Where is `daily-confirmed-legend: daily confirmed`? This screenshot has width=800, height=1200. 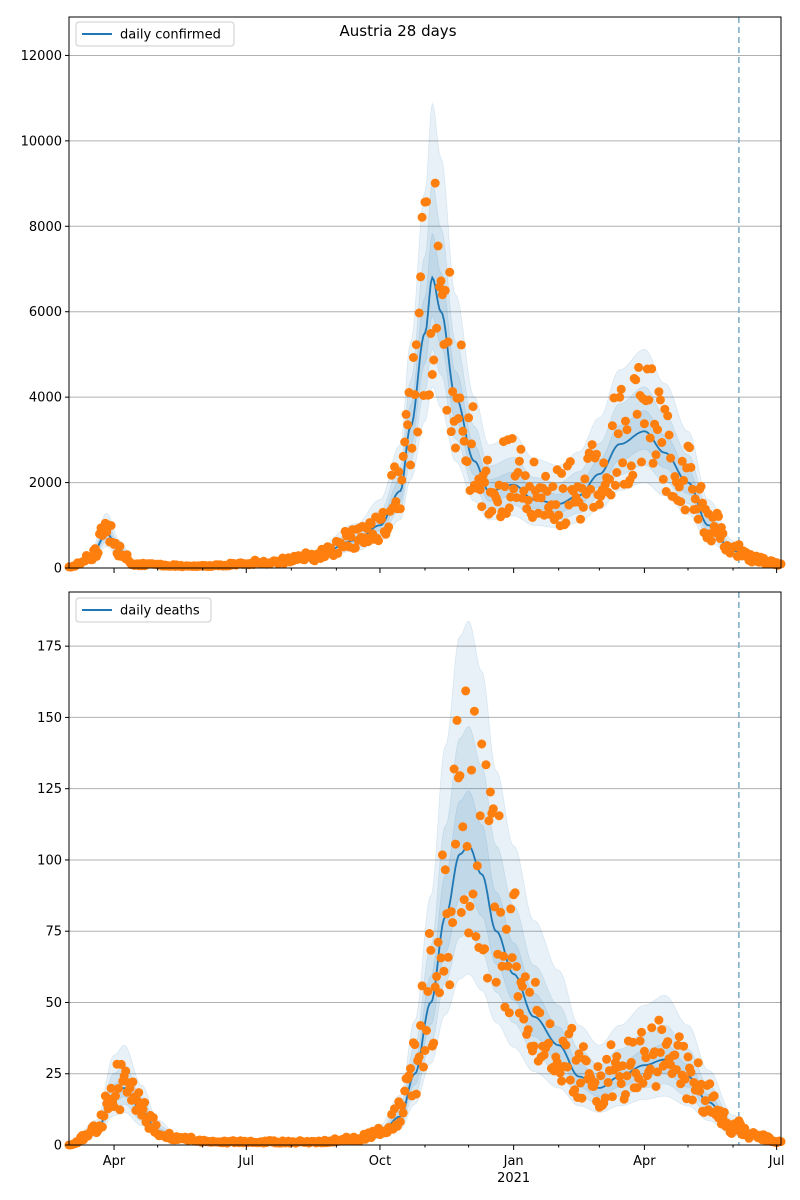 daily-confirmed-legend: daily confirmed is located at coordinates (155, 34).